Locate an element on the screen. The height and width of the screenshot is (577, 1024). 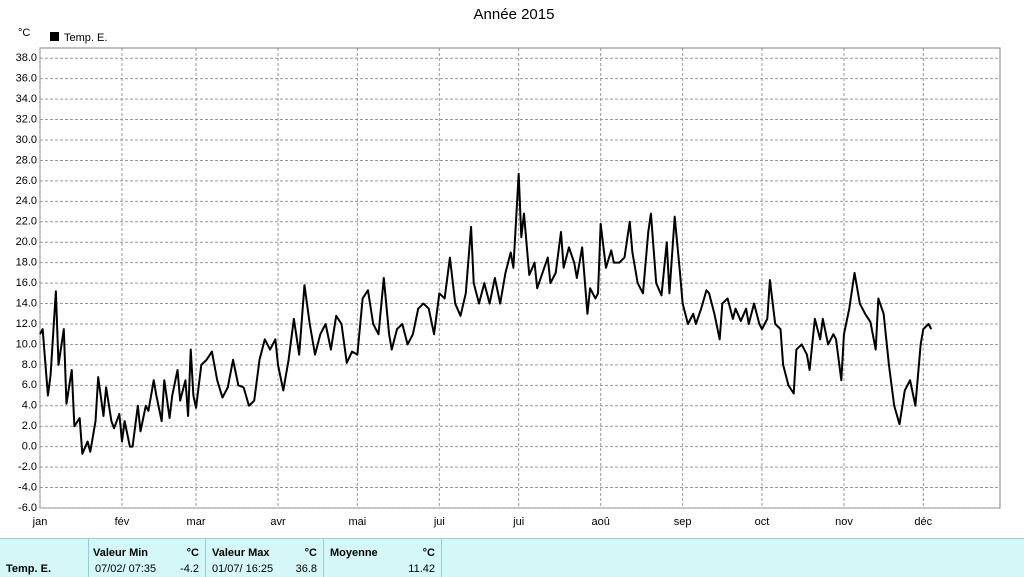
stats-max: Valeur Max °C 01/07/ 16:25 36.8 is located at coordinates (265, 558).